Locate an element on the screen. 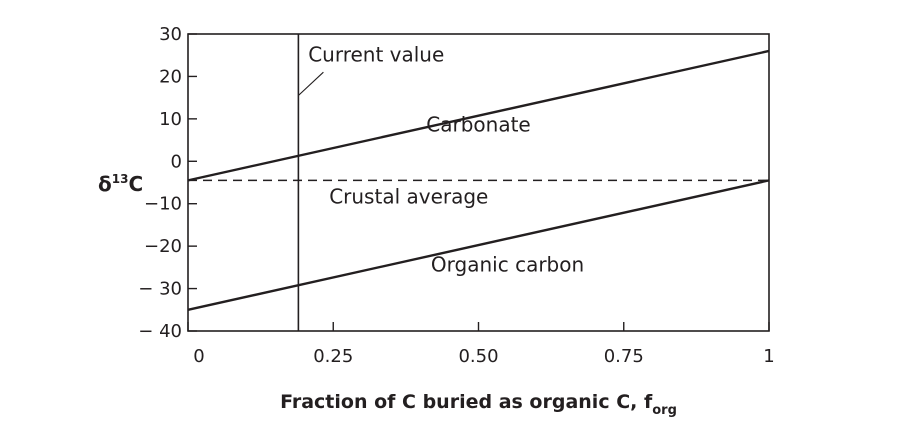  x-tick-label: 1 is located at coordinates (768, 356).